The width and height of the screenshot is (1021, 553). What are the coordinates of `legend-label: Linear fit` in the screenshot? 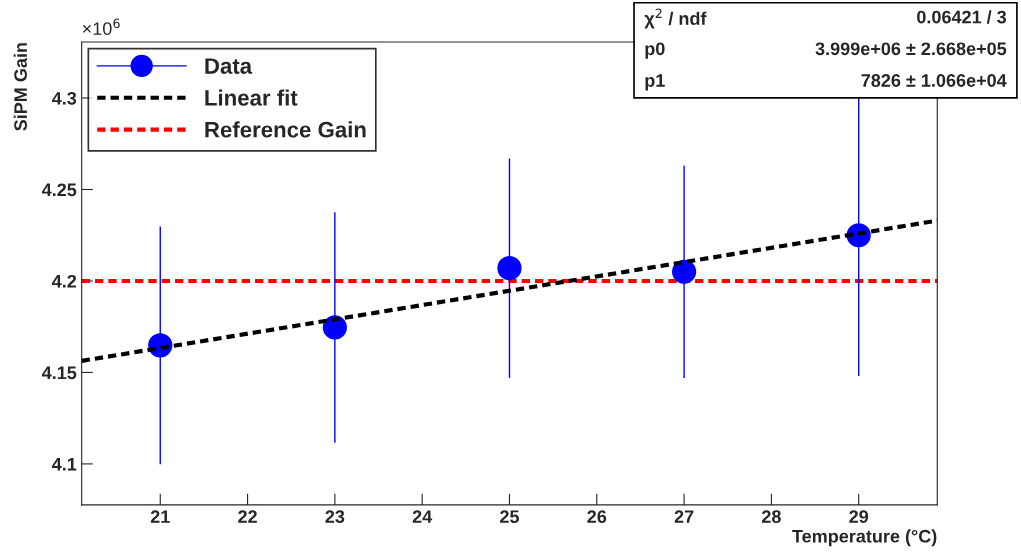 It's located at (251, 97).